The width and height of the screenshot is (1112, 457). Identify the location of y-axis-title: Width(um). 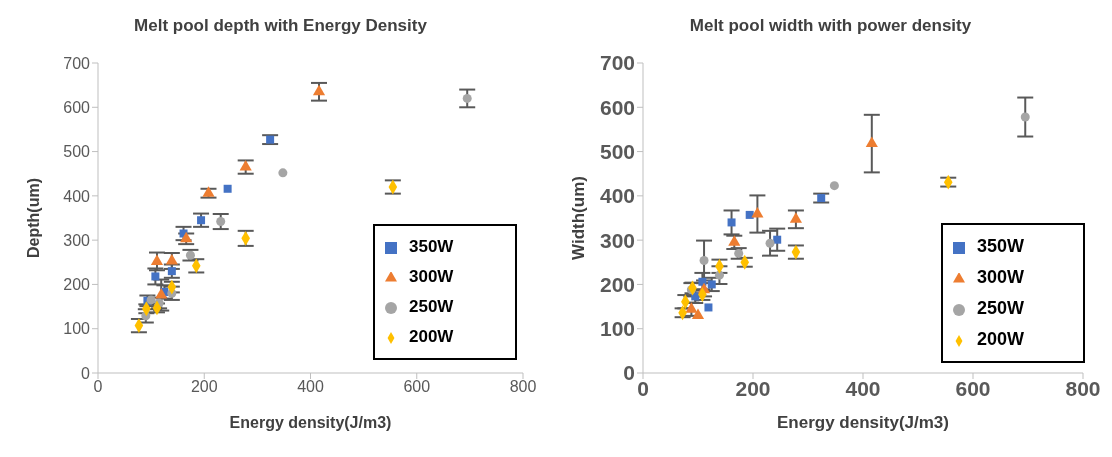
(579, 218).